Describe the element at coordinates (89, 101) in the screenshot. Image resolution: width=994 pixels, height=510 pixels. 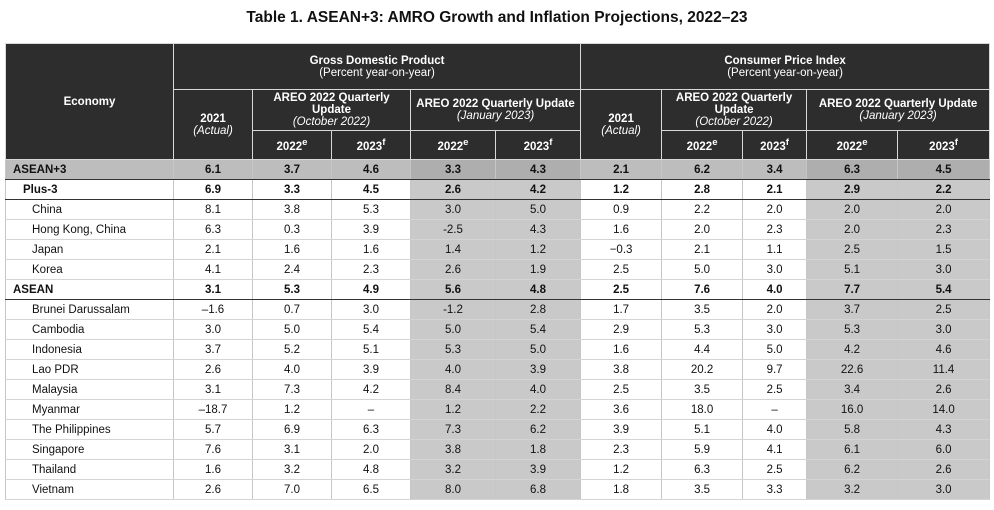
I see `economy-header: Economy` at that location.